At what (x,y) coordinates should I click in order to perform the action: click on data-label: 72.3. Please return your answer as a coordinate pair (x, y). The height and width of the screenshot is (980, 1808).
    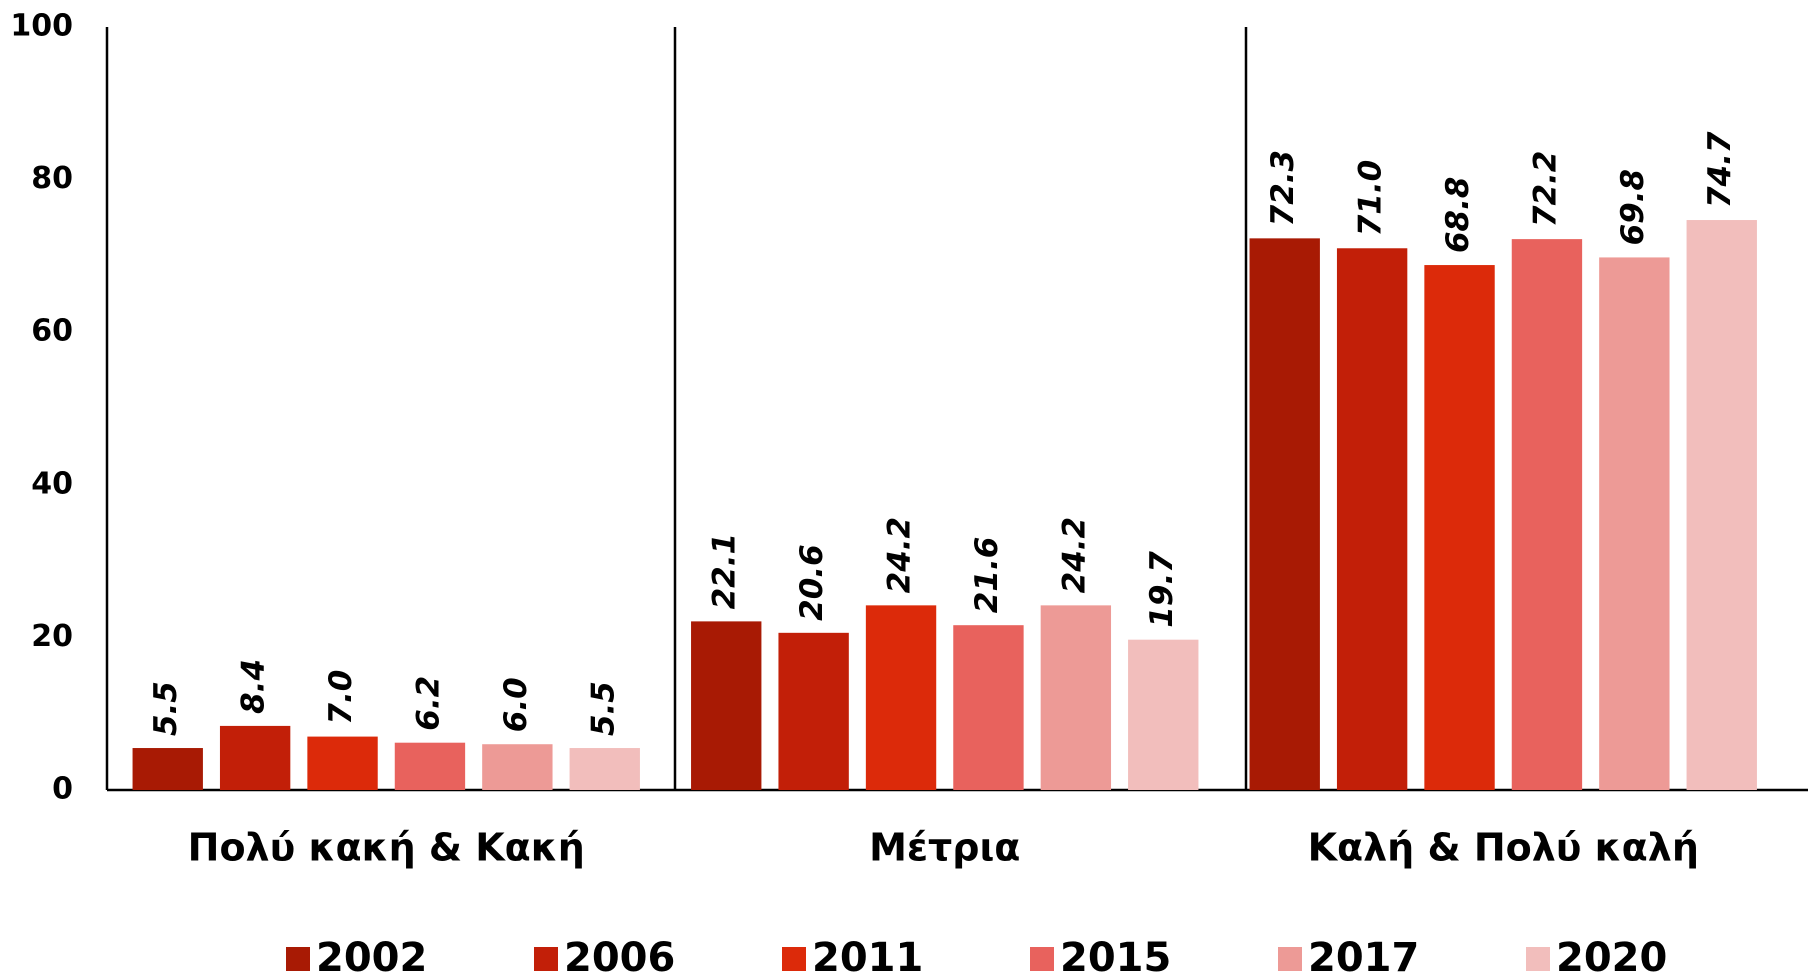
    Looking at the image, I should click on (1283, 188).